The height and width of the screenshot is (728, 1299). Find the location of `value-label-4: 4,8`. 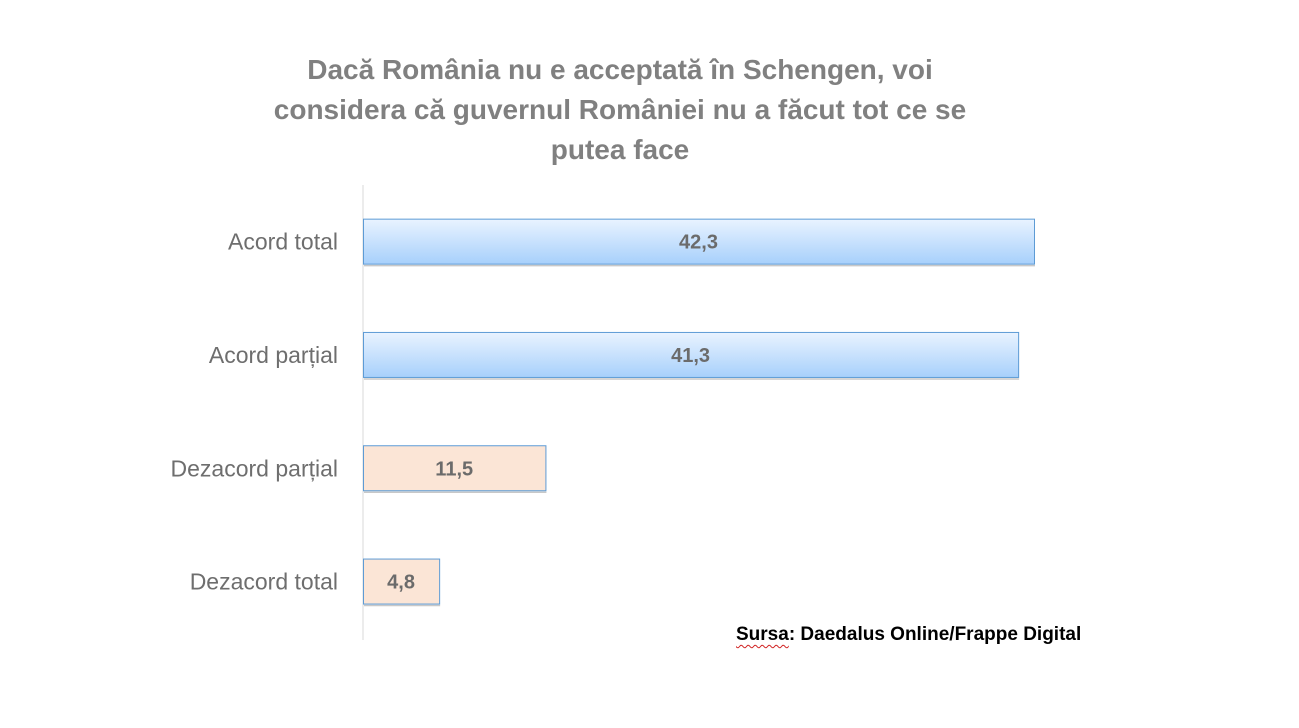

value-label-4: 4,8 is located at coordinates (401, 583).